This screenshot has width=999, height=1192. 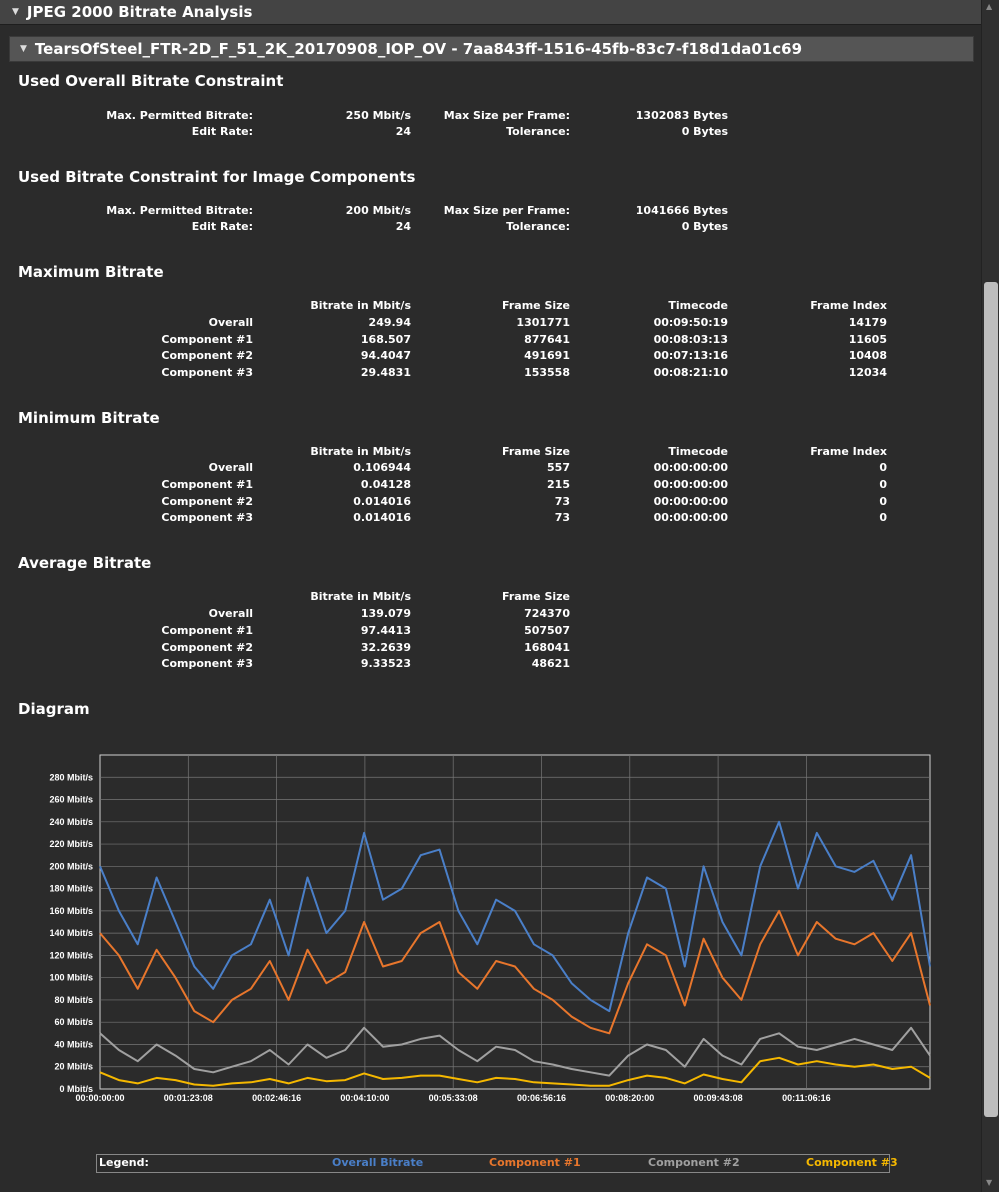 What do you see at coordinates (867, 372) in the screenshot?
I see `table-cell: 12034` at bounding box center [867, 372].